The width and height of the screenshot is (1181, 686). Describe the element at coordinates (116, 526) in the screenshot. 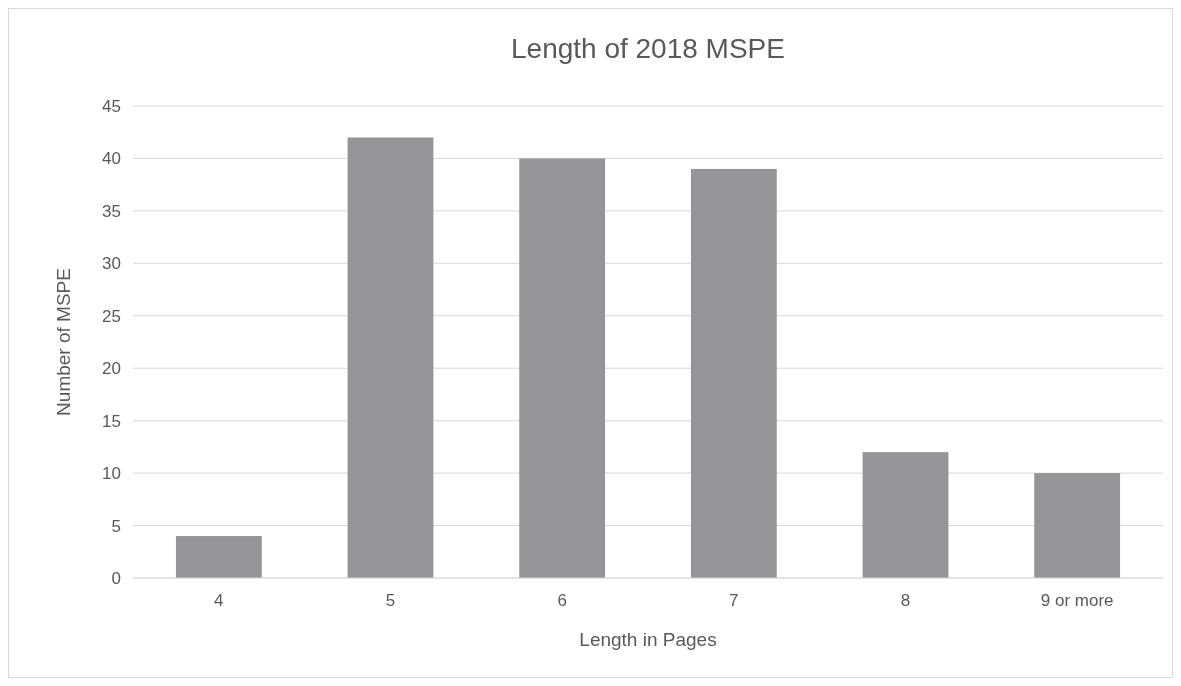

I see `y-tick-label: 5` at that location.